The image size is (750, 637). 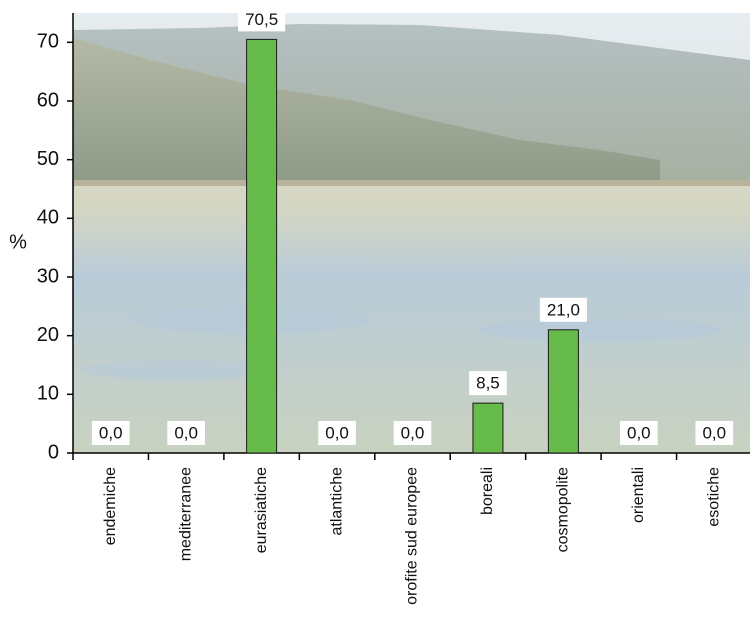 What do you see at coordinates (48, 42) in the screenshot?
I see `y-tick-label: 70` at bounding box center [48, 42].